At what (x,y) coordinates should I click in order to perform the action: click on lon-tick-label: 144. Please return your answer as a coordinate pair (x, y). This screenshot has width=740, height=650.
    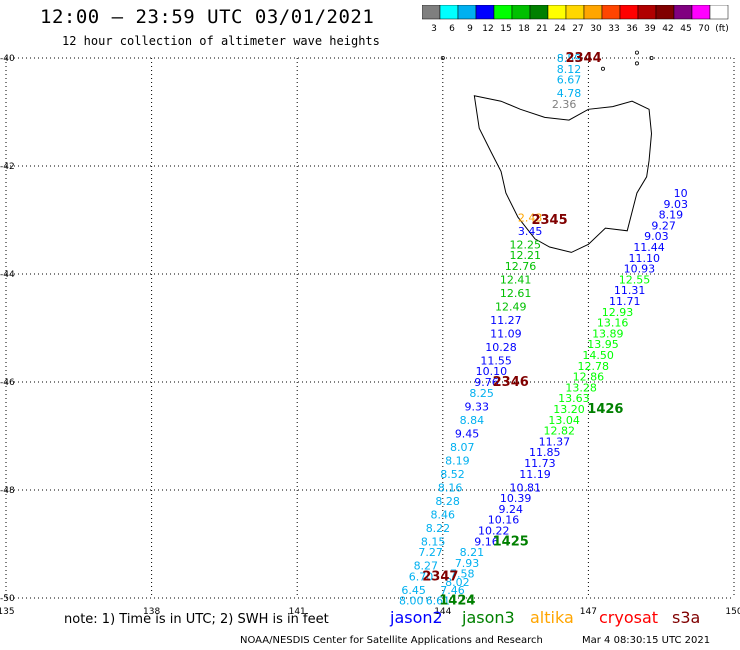
    Looking at the image, I should click on (442, 612).